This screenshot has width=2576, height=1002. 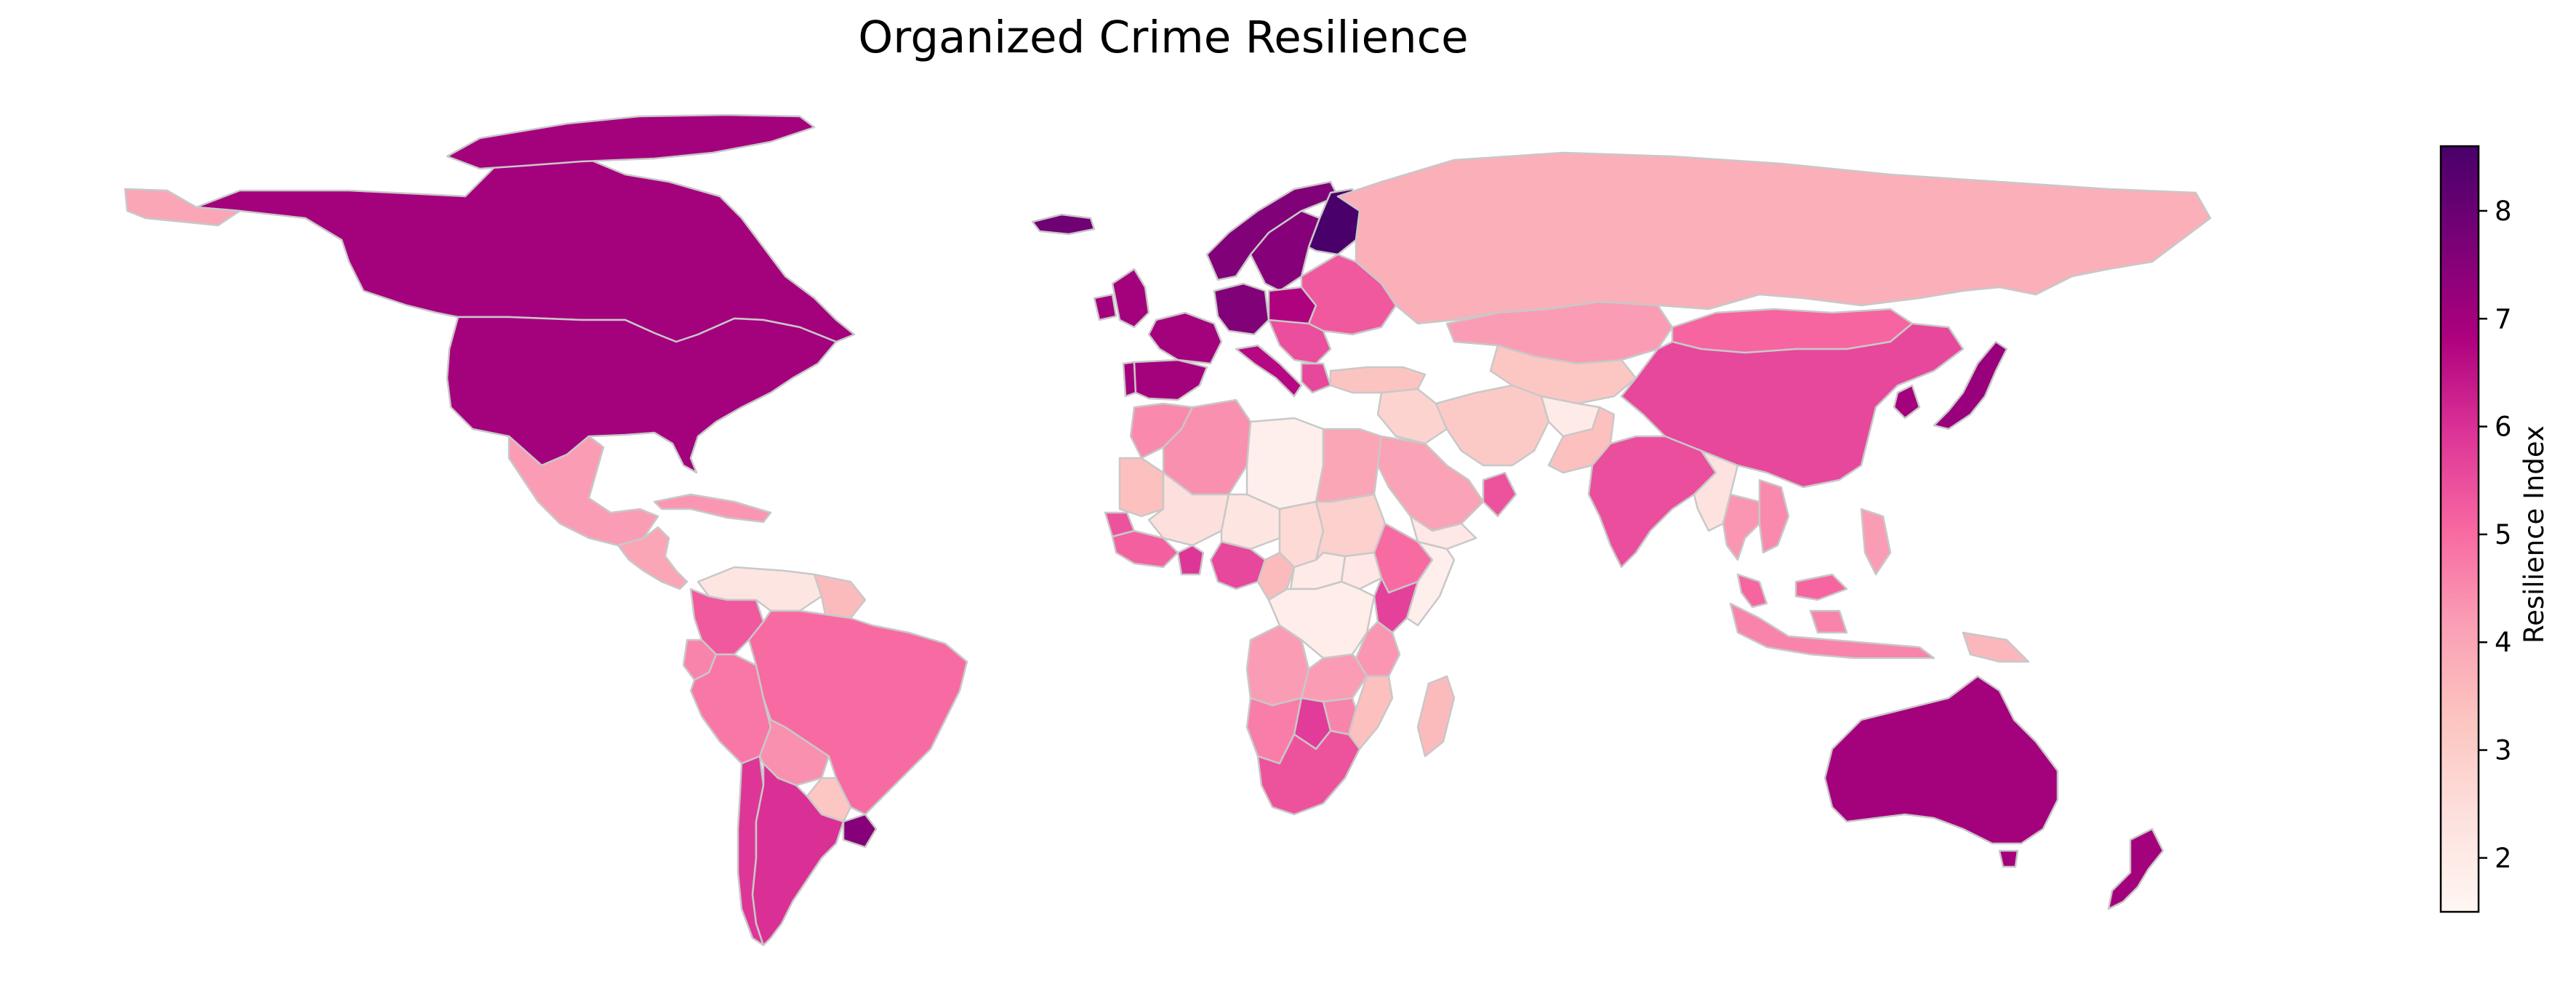 What do you see at coordinates (2503, 750) in the screenshot?
I see `colorbar-tick-label: 3` at bounding box center [2503, 750].